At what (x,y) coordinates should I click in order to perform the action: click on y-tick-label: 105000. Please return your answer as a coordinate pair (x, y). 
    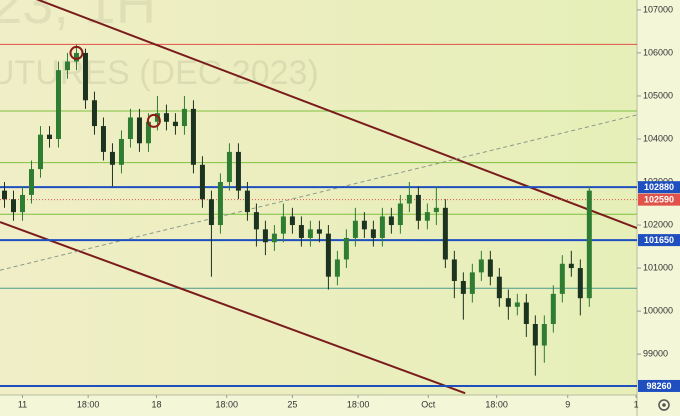
    Looking at the image, I should click on (658, 95).